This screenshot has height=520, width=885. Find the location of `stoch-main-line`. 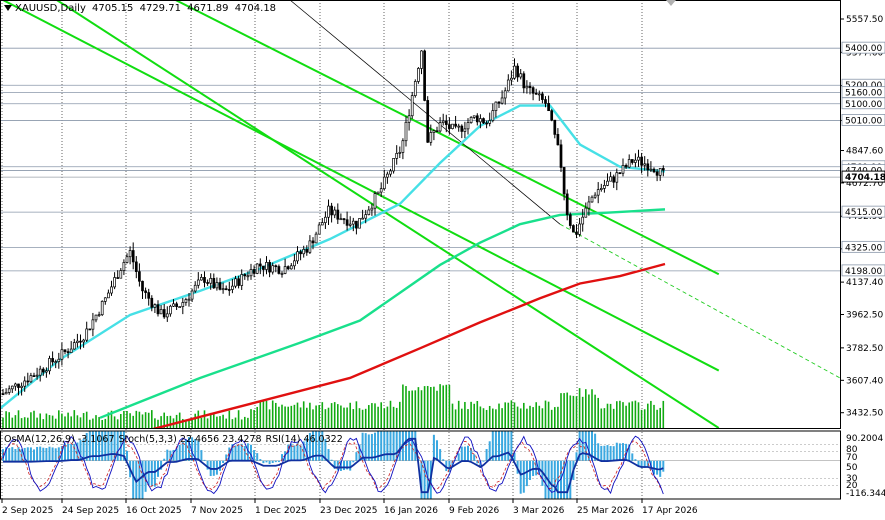

stoch-main-line is located at coordinates (333, 465).